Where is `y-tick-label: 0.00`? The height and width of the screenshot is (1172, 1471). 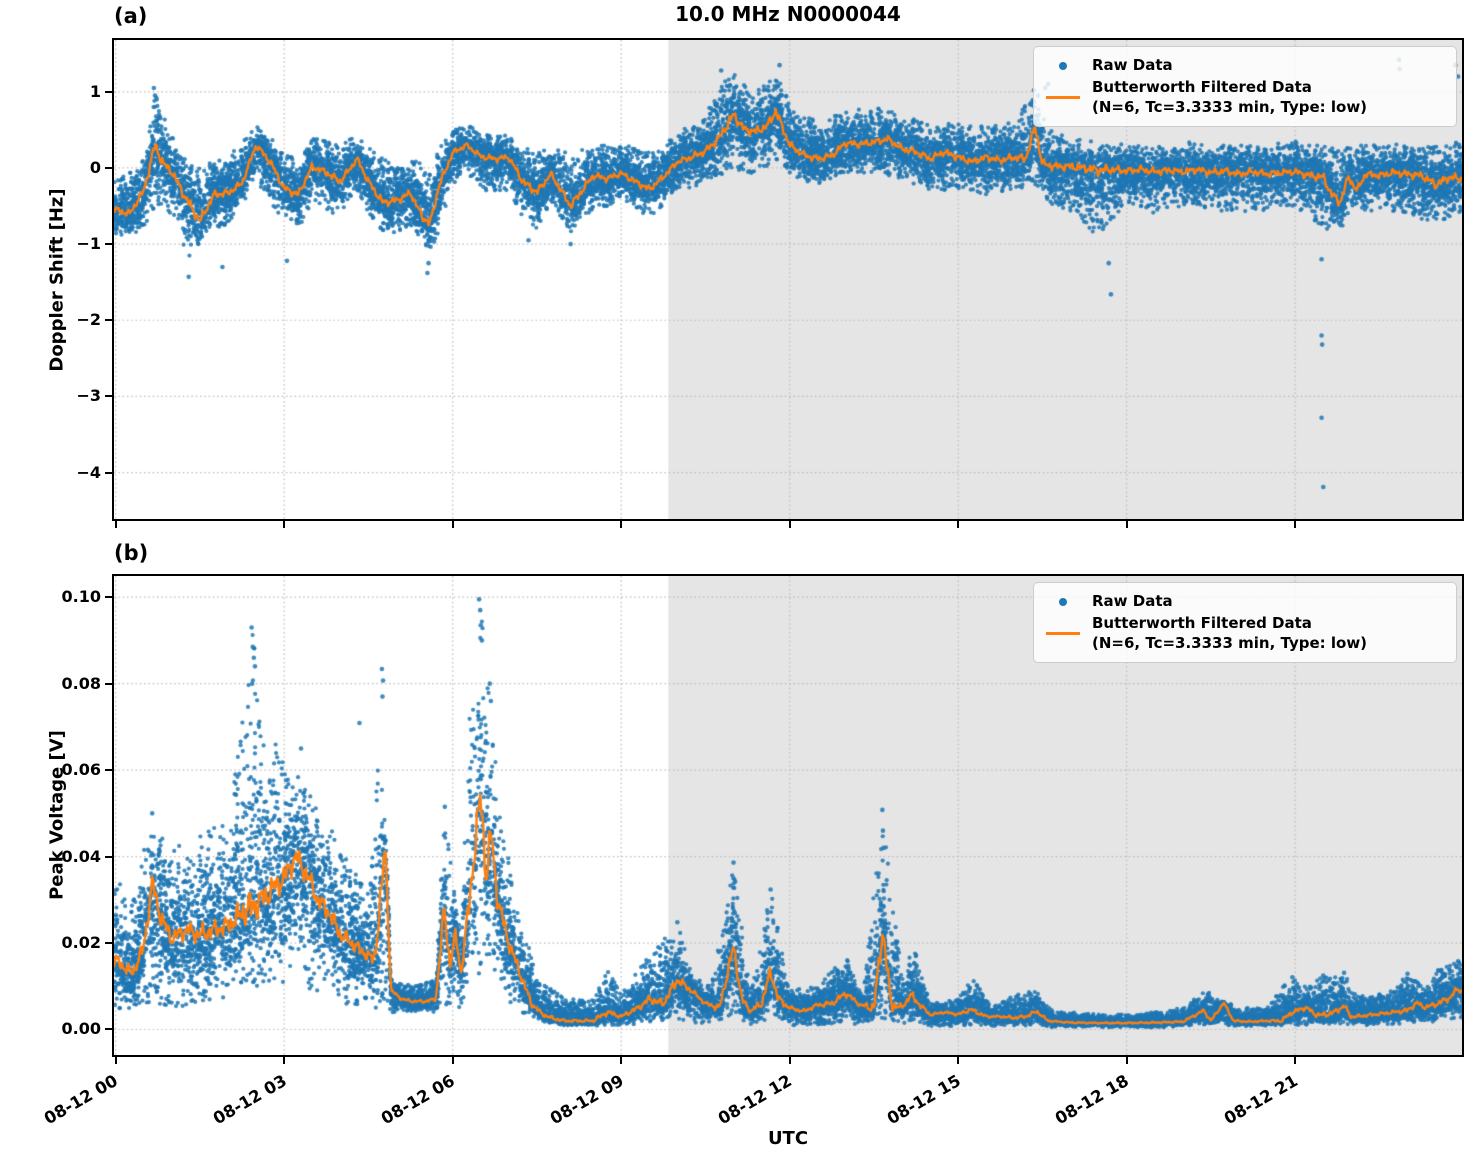
y-tick-label: 0.00 is located at coordinates (81, 1029).